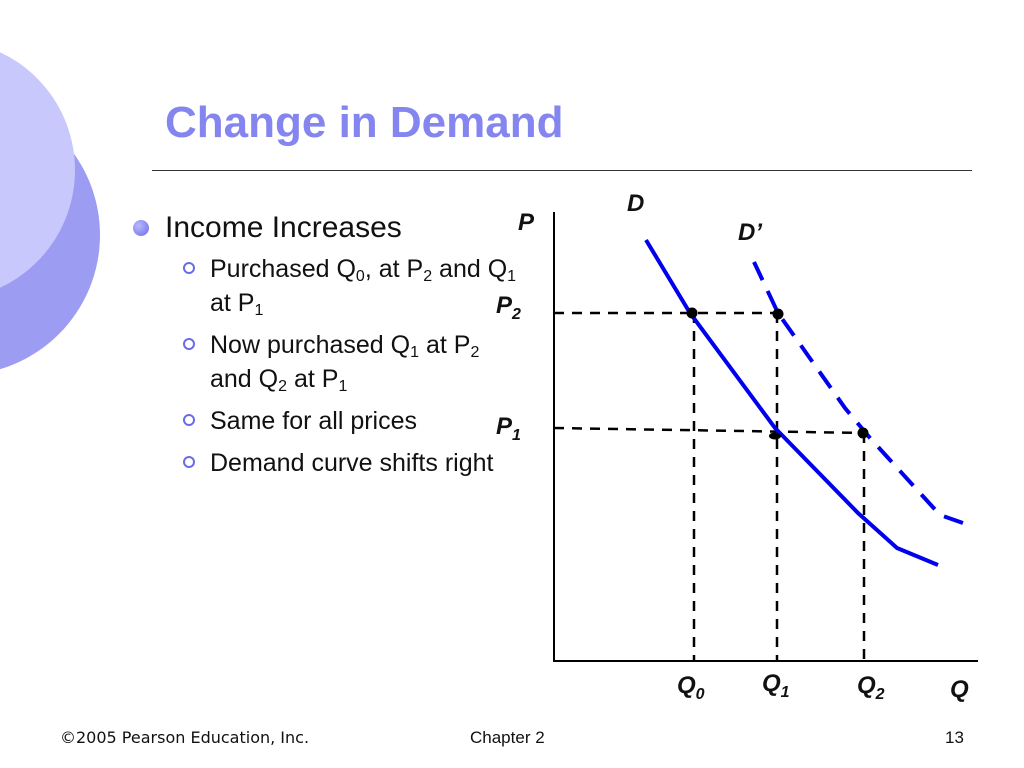 This screenshot has height=768, width=1024. I want to click on sub-bullet-item: Demand curve shifts right, so click(350, 463).